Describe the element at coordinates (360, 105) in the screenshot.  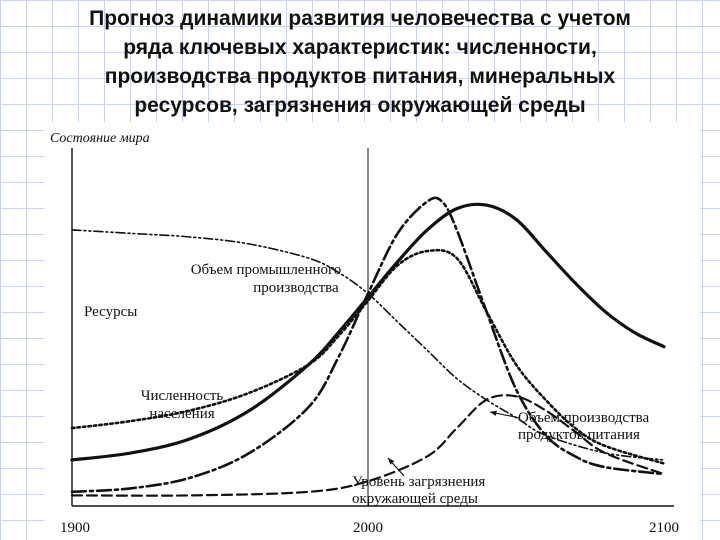
I see `title-line: ресурсов, загрязнения окружающей среды` at that location.